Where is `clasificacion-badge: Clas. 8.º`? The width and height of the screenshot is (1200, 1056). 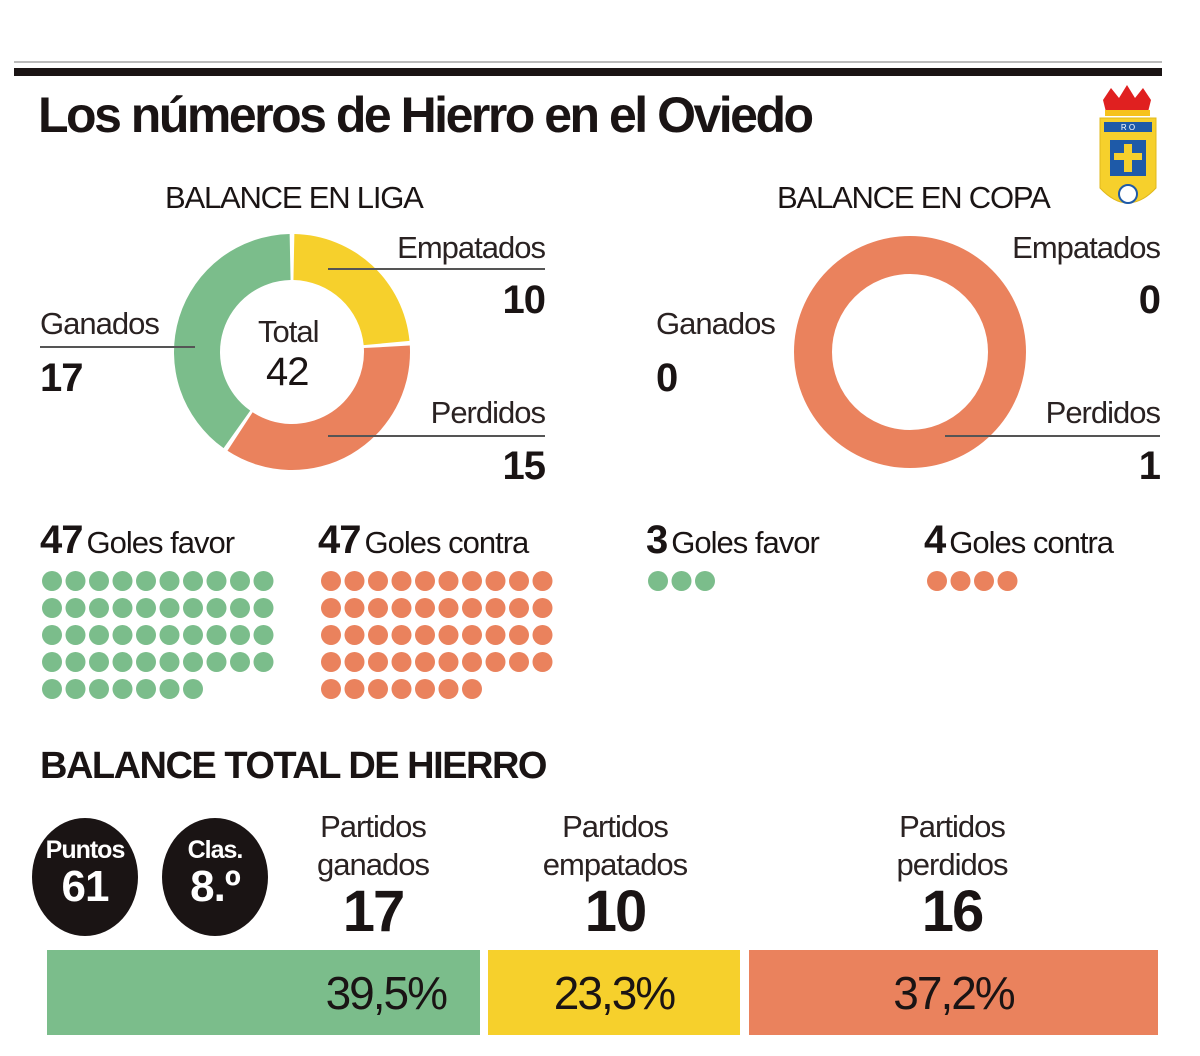
clasificacion-badge: Clas. 8.º is located at coordinates (215, 877).